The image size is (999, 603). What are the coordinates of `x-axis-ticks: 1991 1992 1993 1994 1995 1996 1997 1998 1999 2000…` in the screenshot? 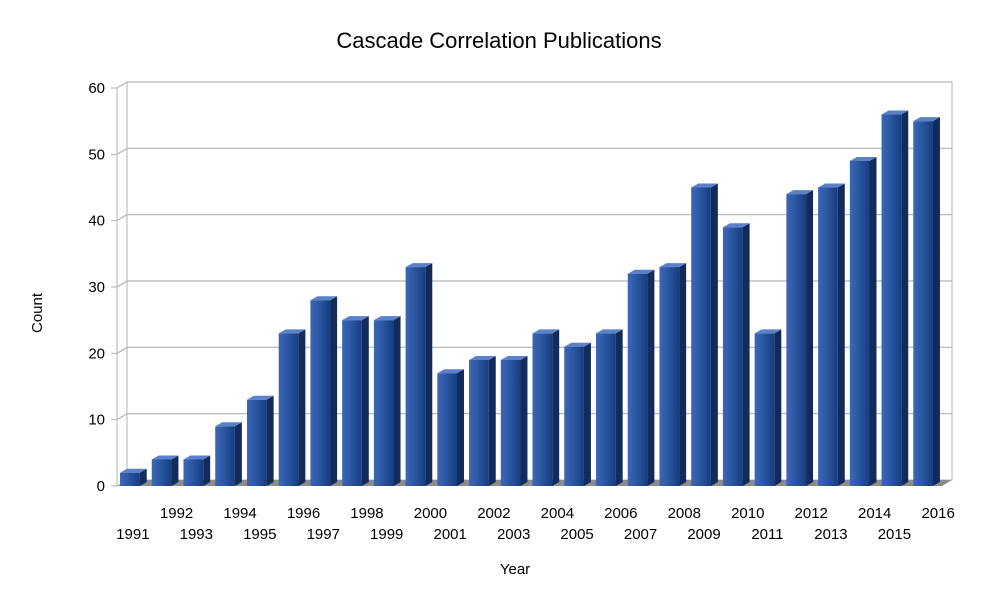 It's located at (535, 524).